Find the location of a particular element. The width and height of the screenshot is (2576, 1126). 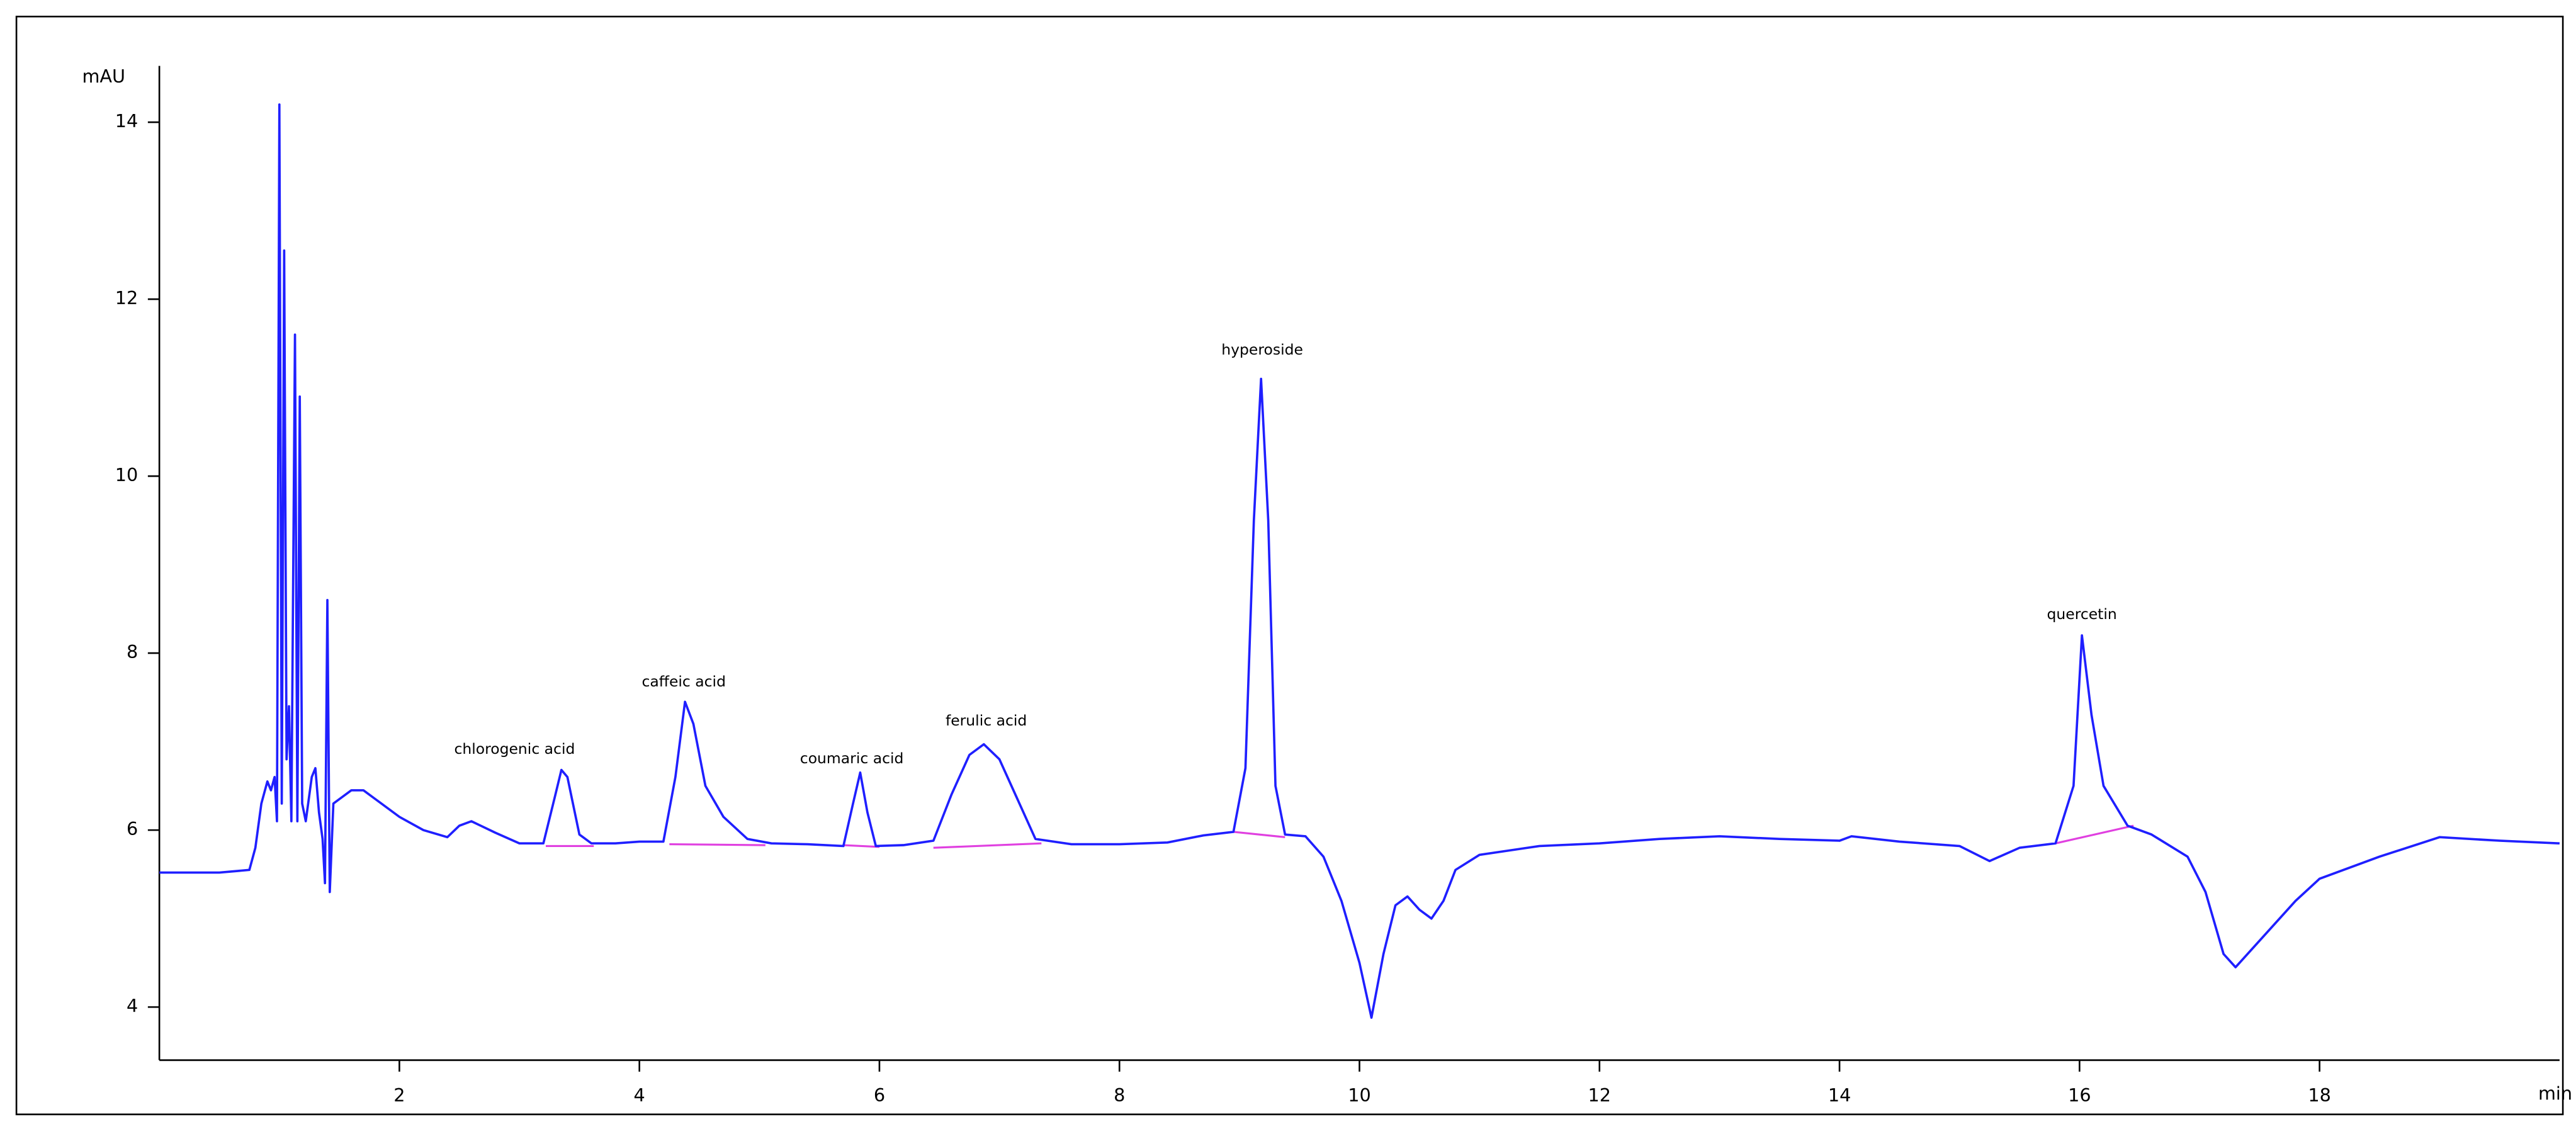

y-tick-label: 6 is located at coordinates (132, 828).